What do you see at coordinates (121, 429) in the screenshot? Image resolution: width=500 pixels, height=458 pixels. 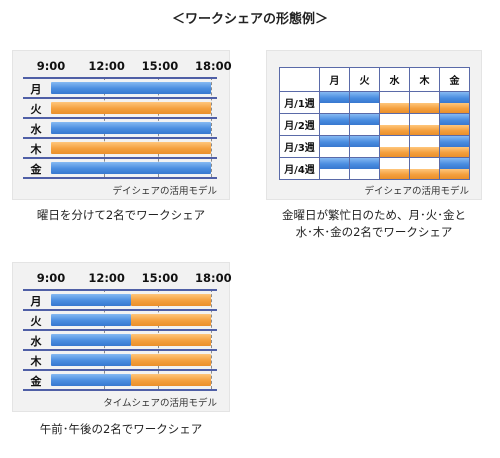 I see `time-share-caption: 午前･午後の2名でワークシェア` at bounding box center [121, 429].